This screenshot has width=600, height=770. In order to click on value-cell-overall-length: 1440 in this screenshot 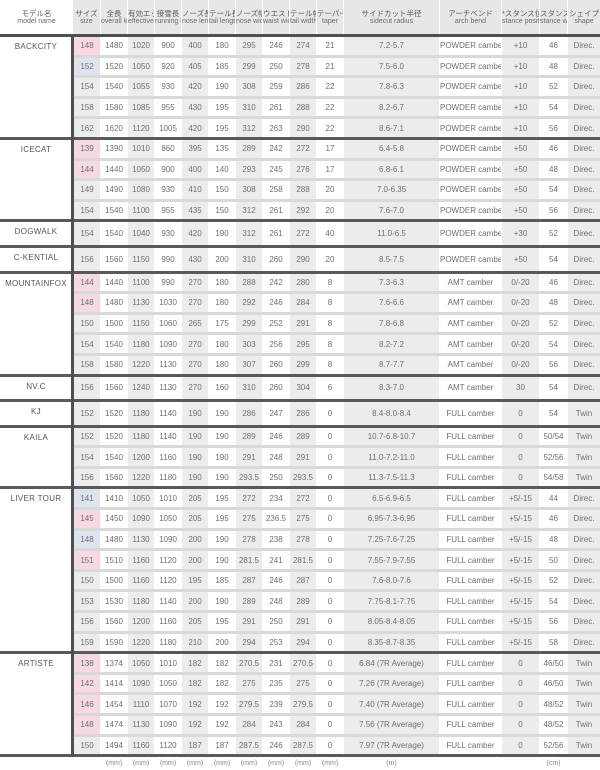, I will do `click(114, 282)`.